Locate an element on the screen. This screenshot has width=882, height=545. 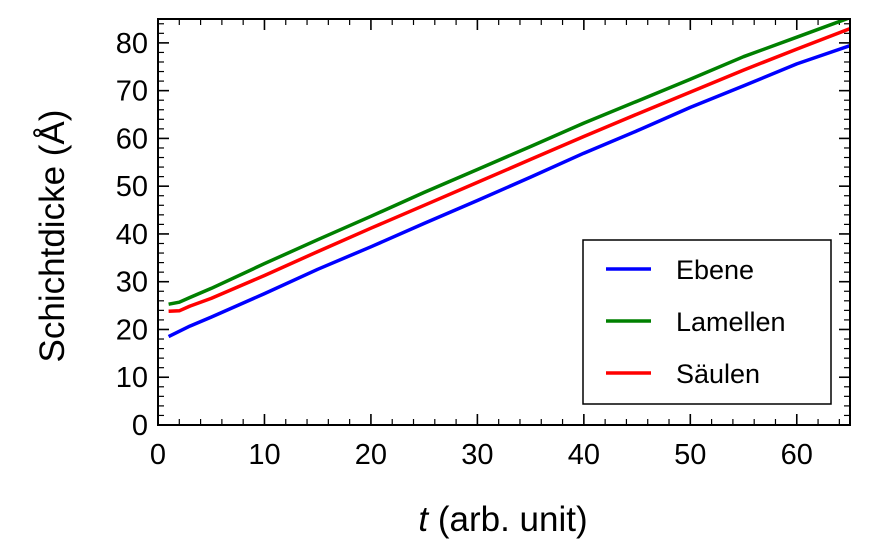
legend: Ebene Lamellen Säulen is located at coordinates (707, 322).